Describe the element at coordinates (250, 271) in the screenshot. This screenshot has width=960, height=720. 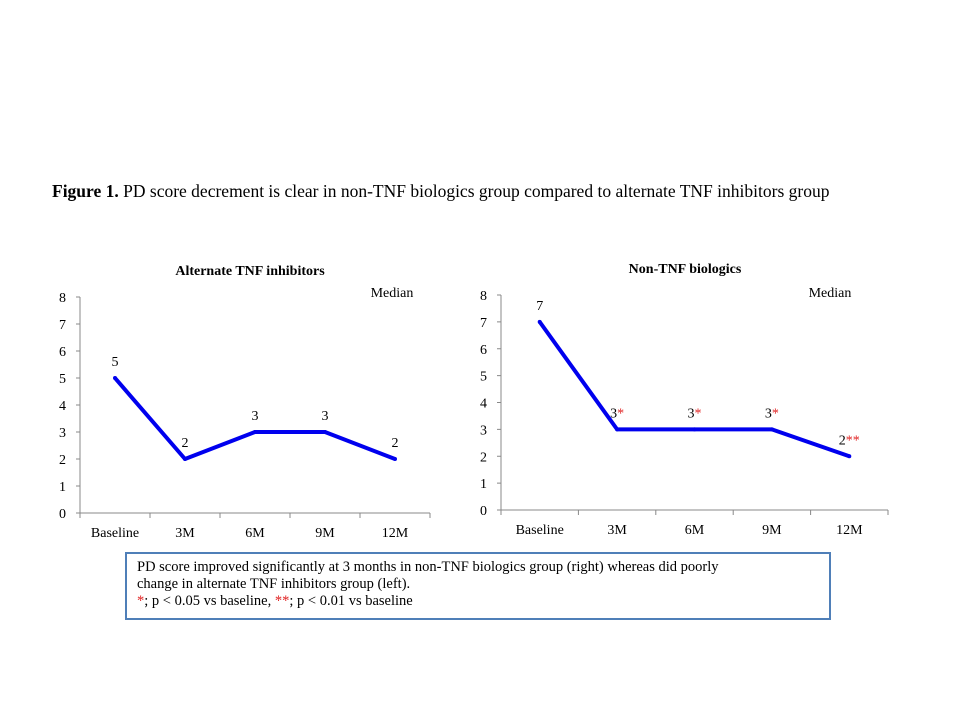
I see `chart-title: Alternate TNF inhibitors` at that location.